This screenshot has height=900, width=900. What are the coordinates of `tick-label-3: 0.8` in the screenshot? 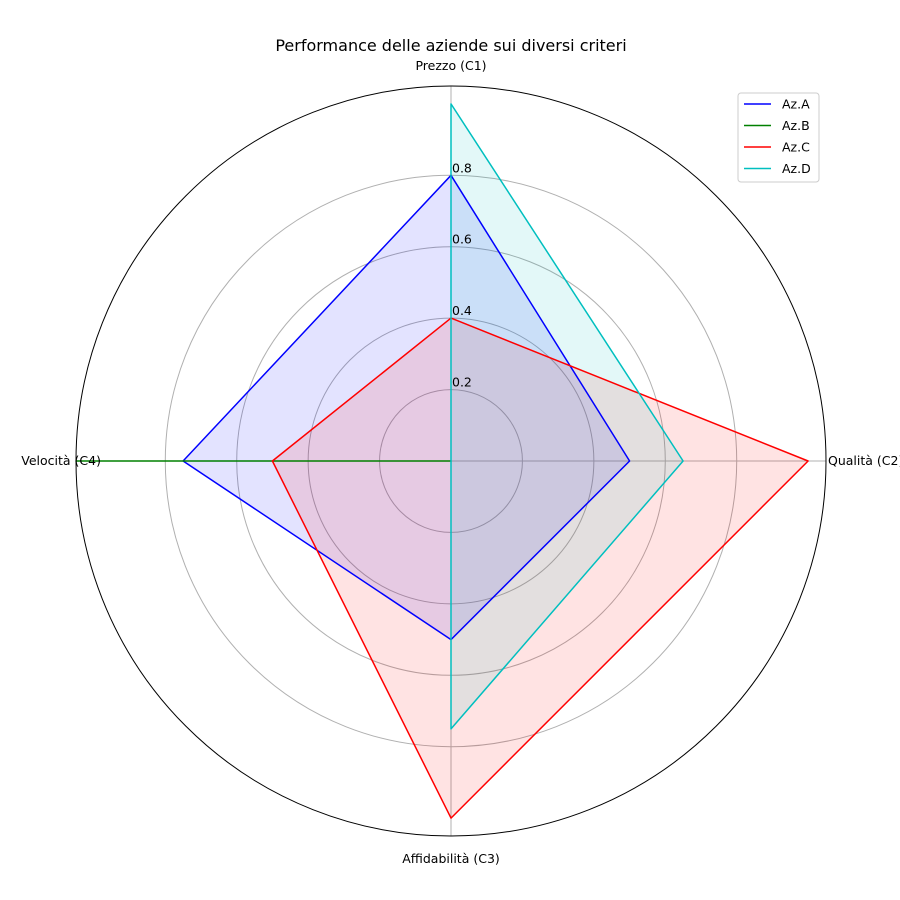 It's located at (462, 167).